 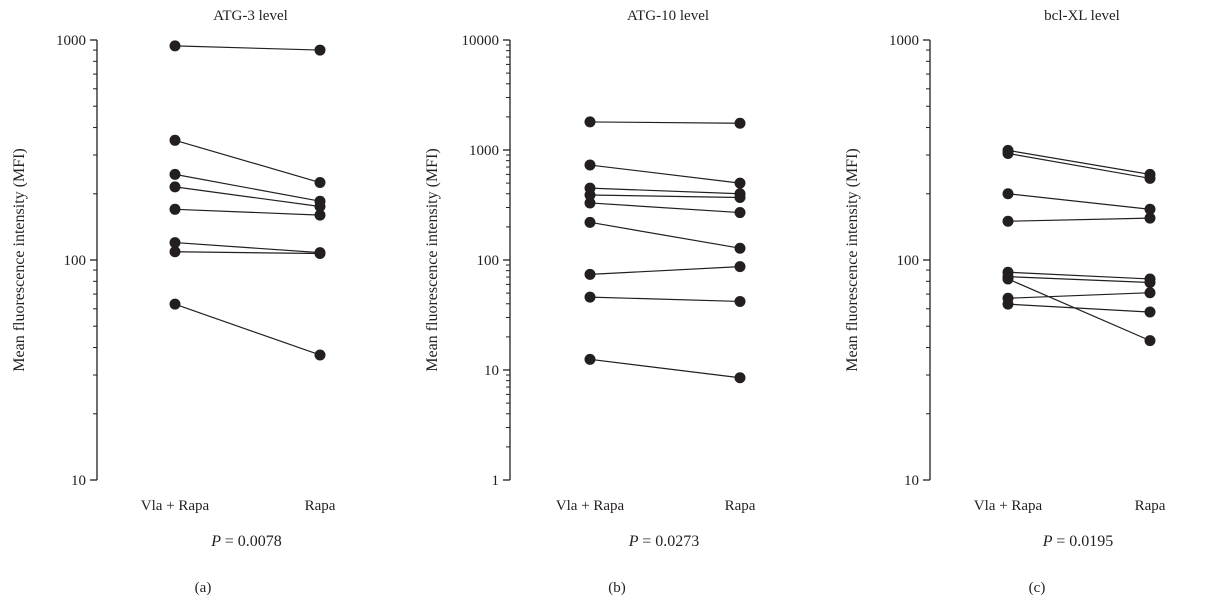 I want to click on panel-tag: (c), so click(x=1037, y=588).